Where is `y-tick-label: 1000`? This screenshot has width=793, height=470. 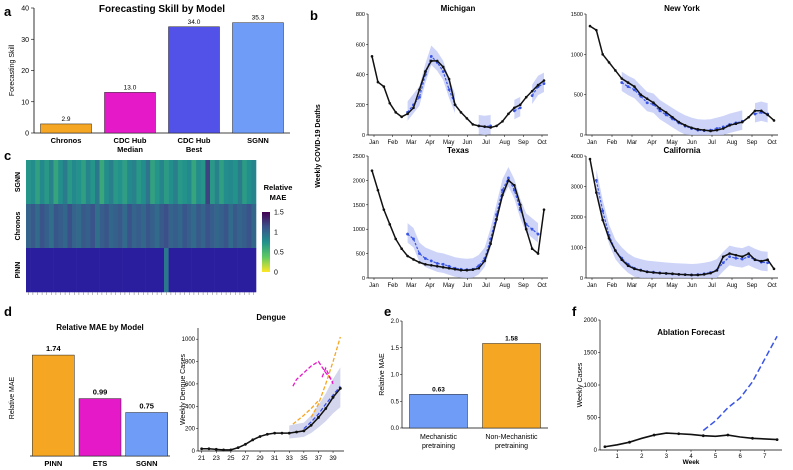 y-tick-label: 1000 is located at coordinates (359, 230).